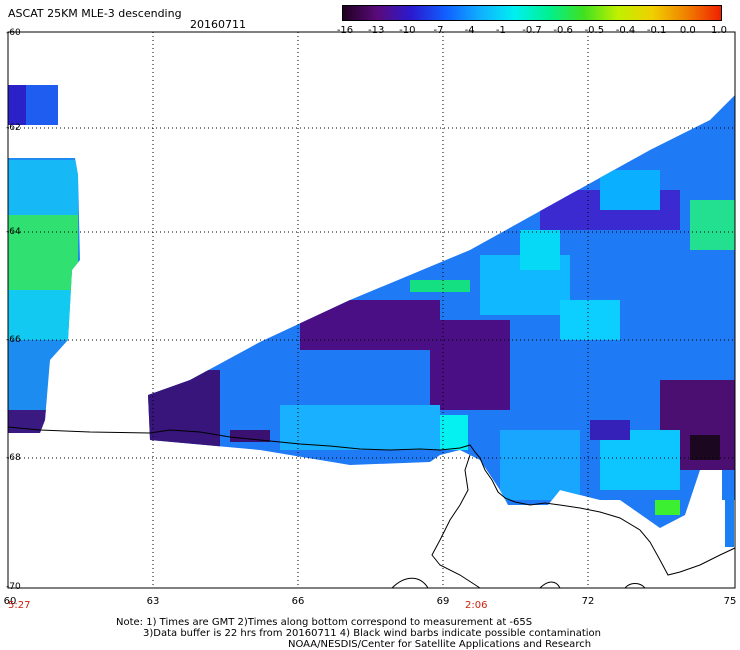  I want to click on colorbar-label: -10, so click(407, 30).